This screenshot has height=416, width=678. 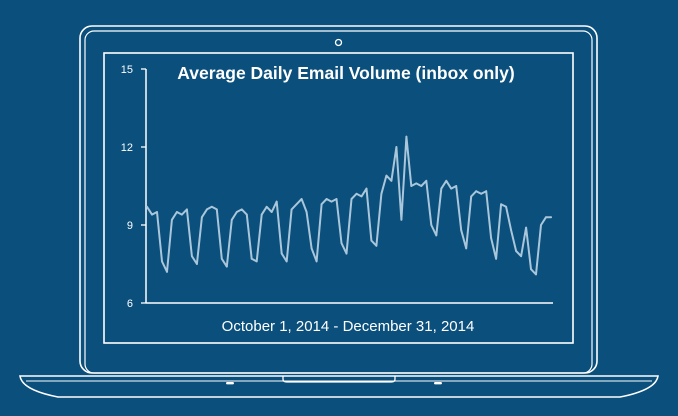 I want to click on y-tick-label: 6, so click(x=130, y=304).